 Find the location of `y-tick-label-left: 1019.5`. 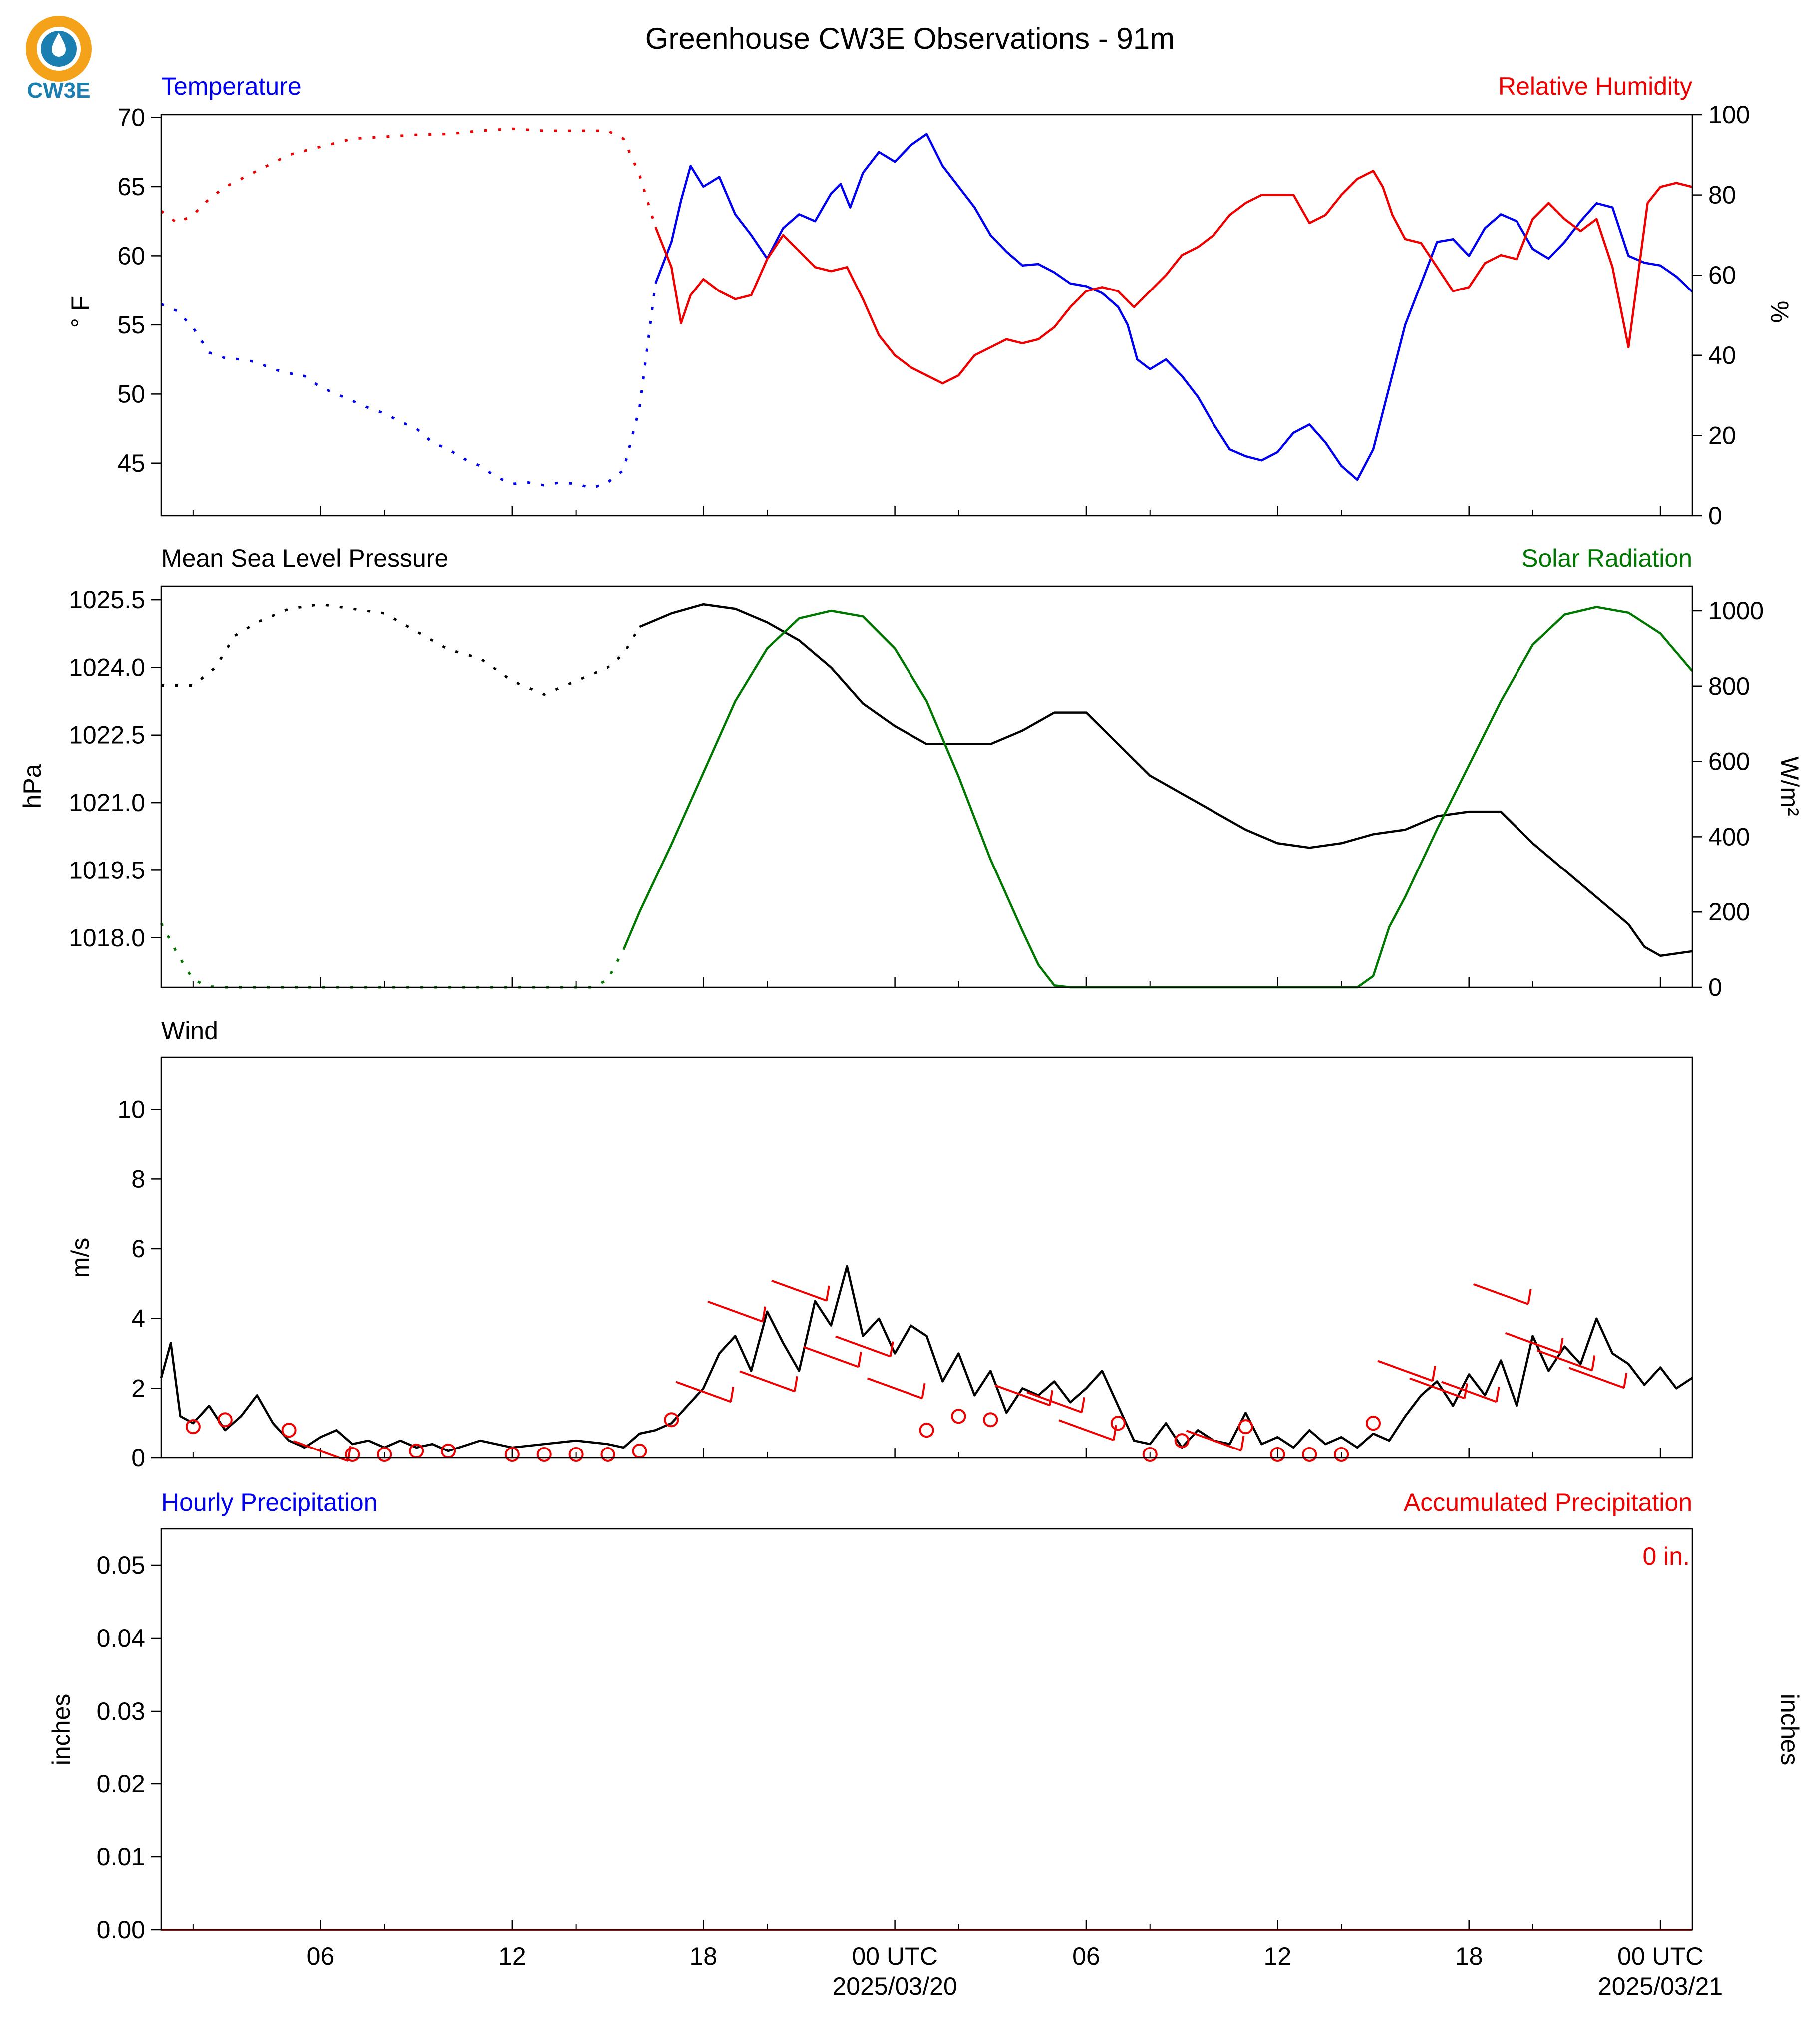

y-tick-label-left: 1019.5 is located at coordinates (107, 870).